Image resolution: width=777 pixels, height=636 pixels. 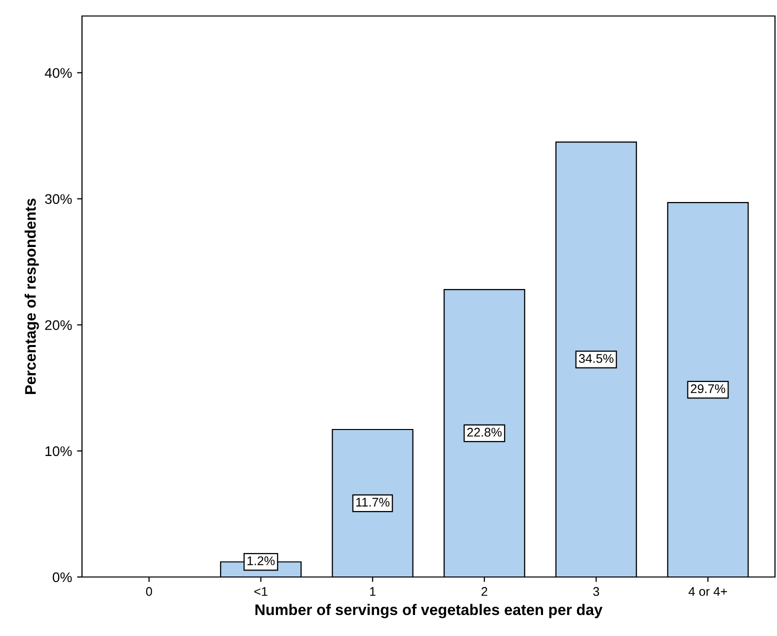 I want to click on y-tick-label: 20%, so click(x=58, y=325).